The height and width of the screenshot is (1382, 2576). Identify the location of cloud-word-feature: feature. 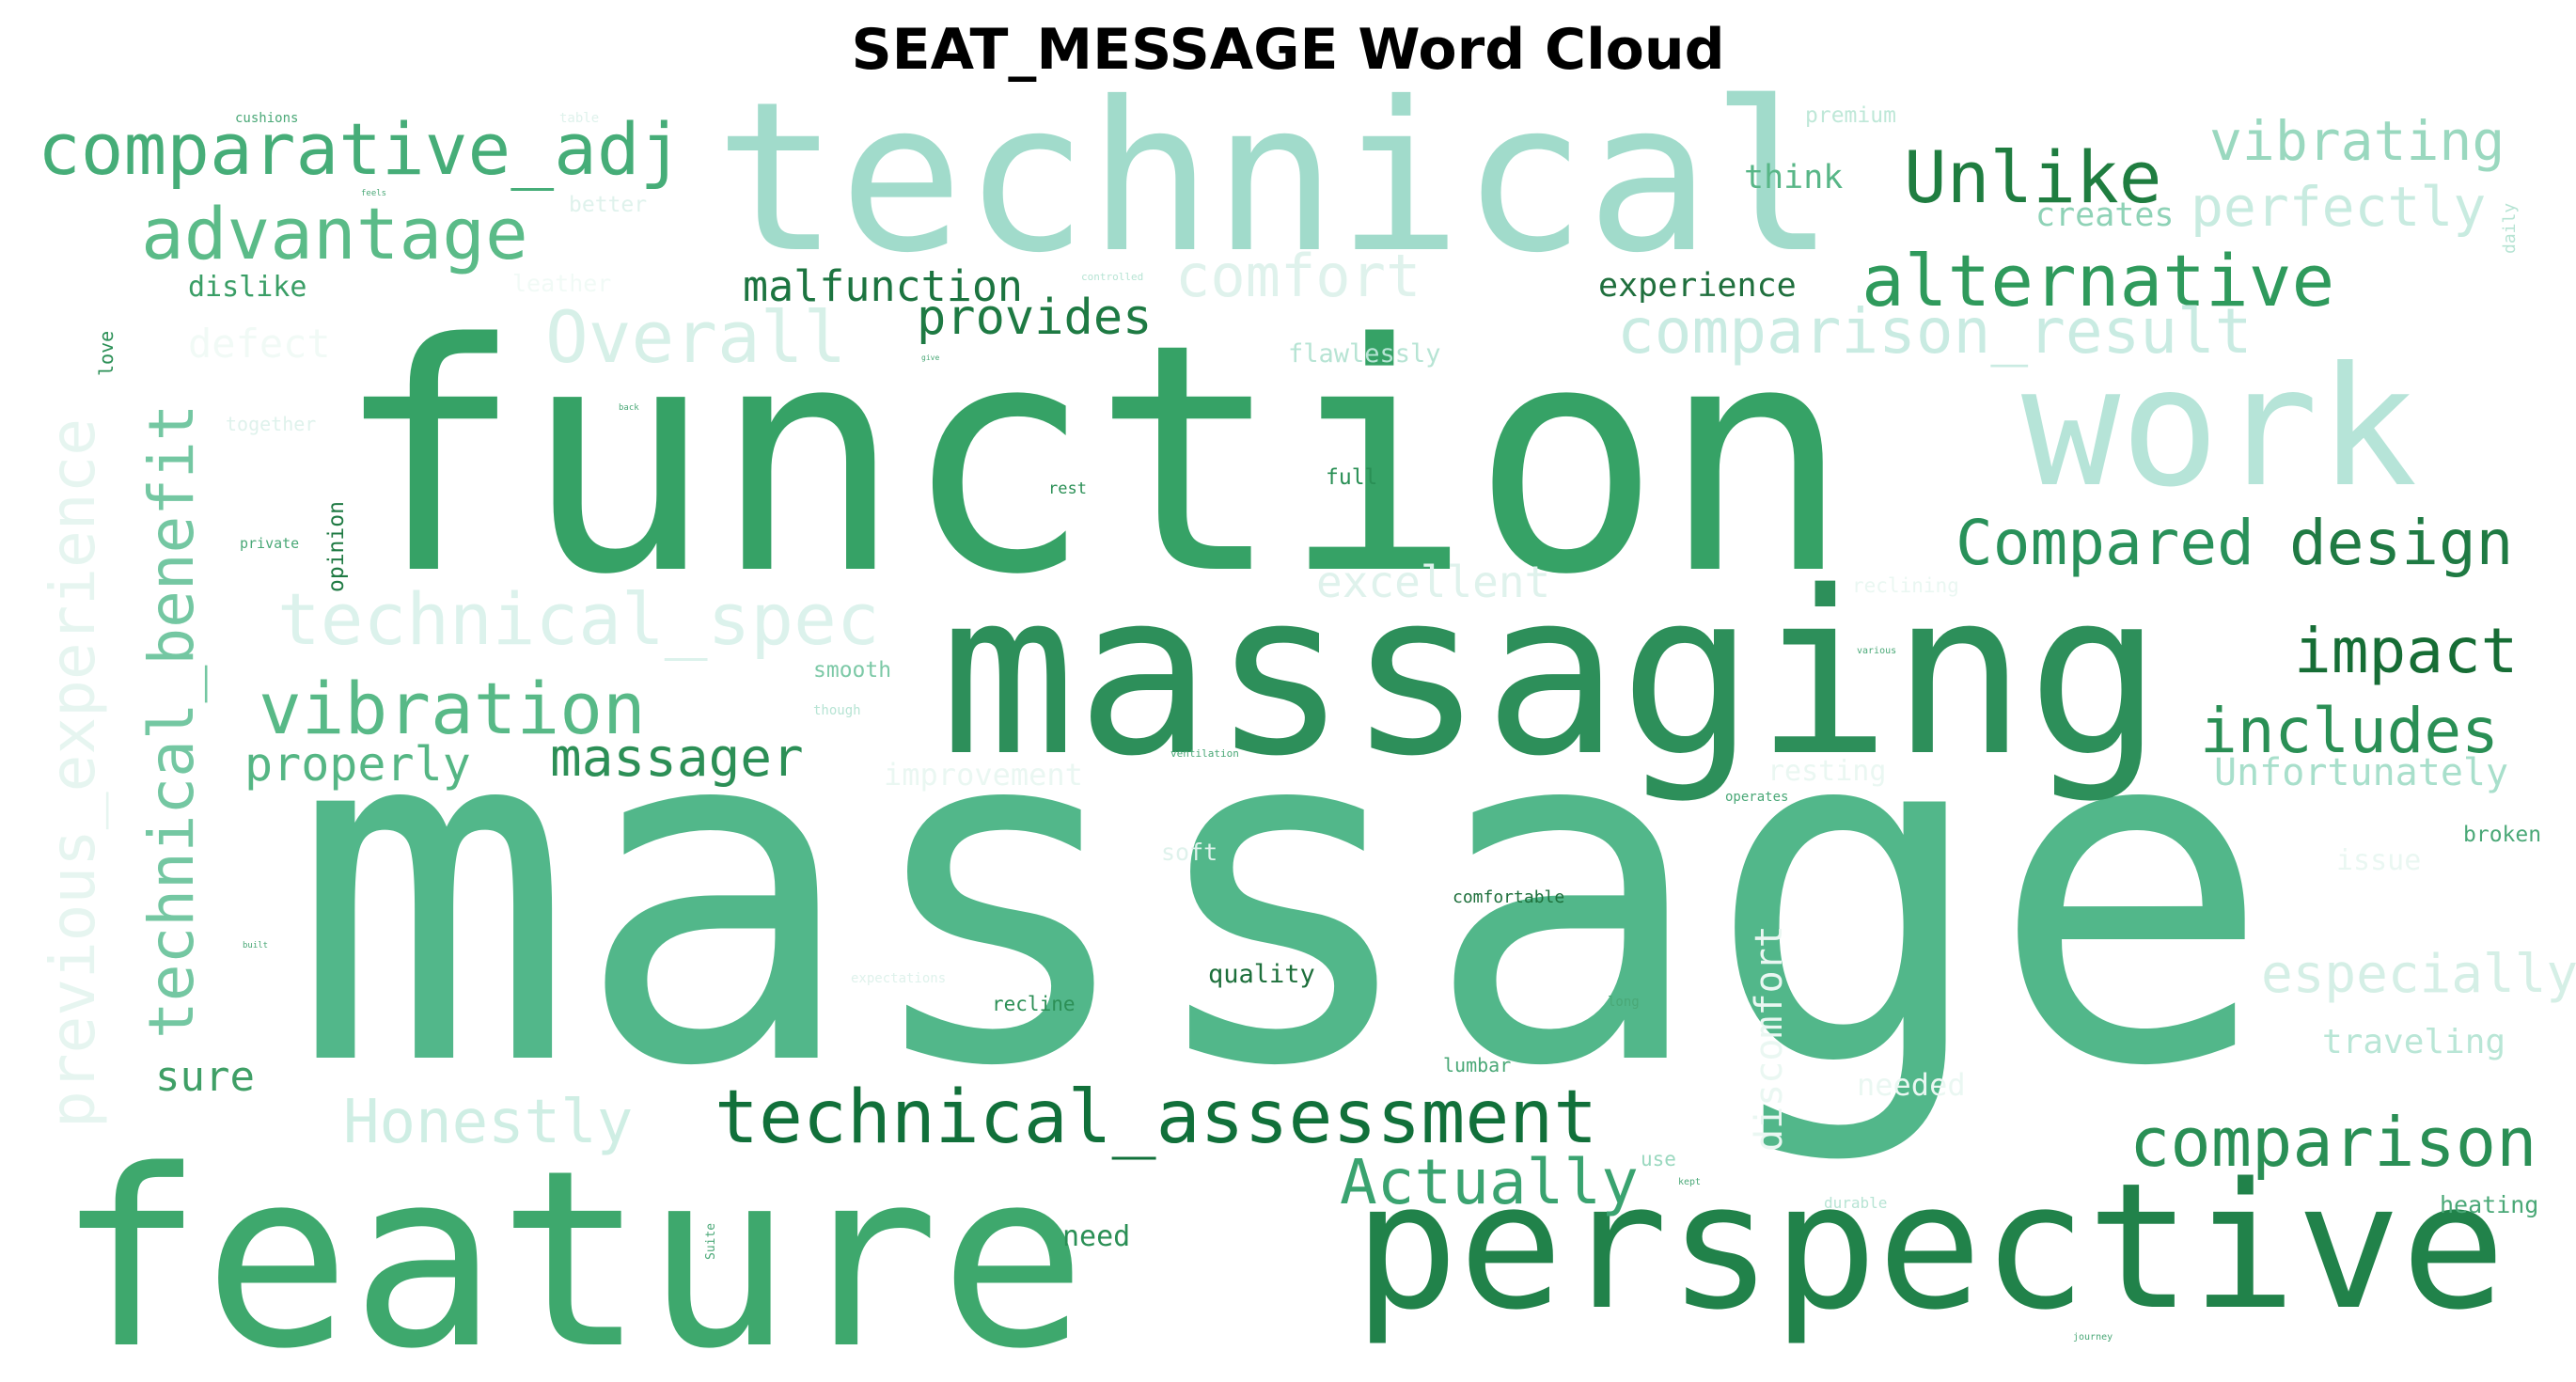
(572, 1250).